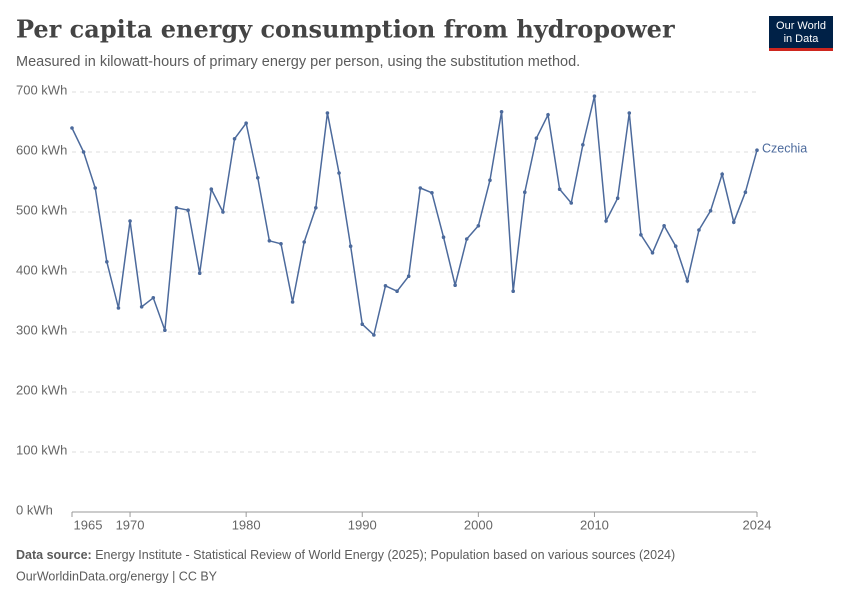  Describe the element at coordinates (246, 524) in the screenshot. I see `x-tick-label: 1980` at that location.